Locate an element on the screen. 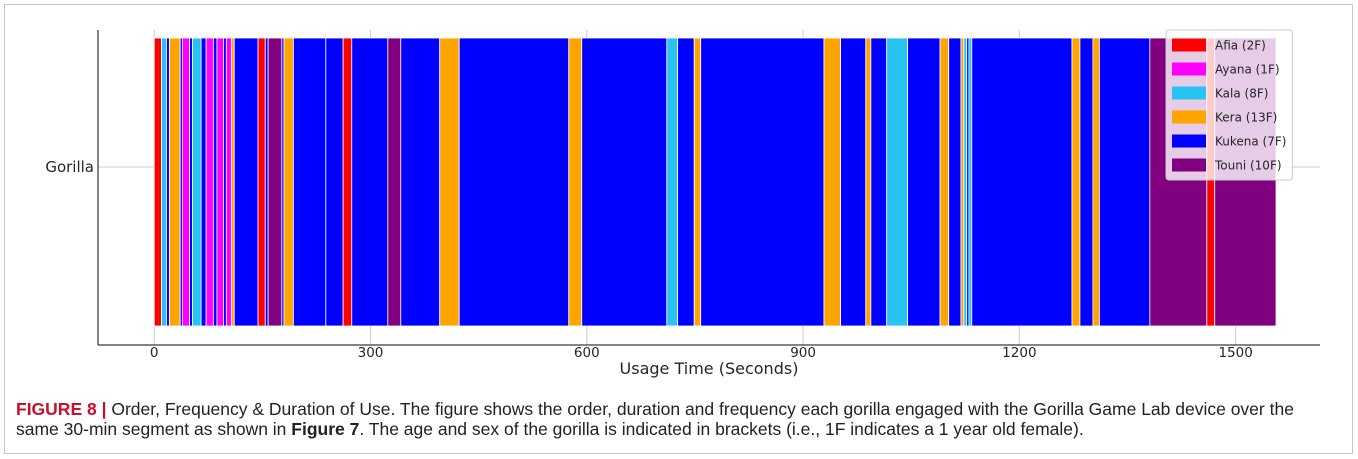  legend-entry: Kala (8F) is located at coordinates (1220, 93).